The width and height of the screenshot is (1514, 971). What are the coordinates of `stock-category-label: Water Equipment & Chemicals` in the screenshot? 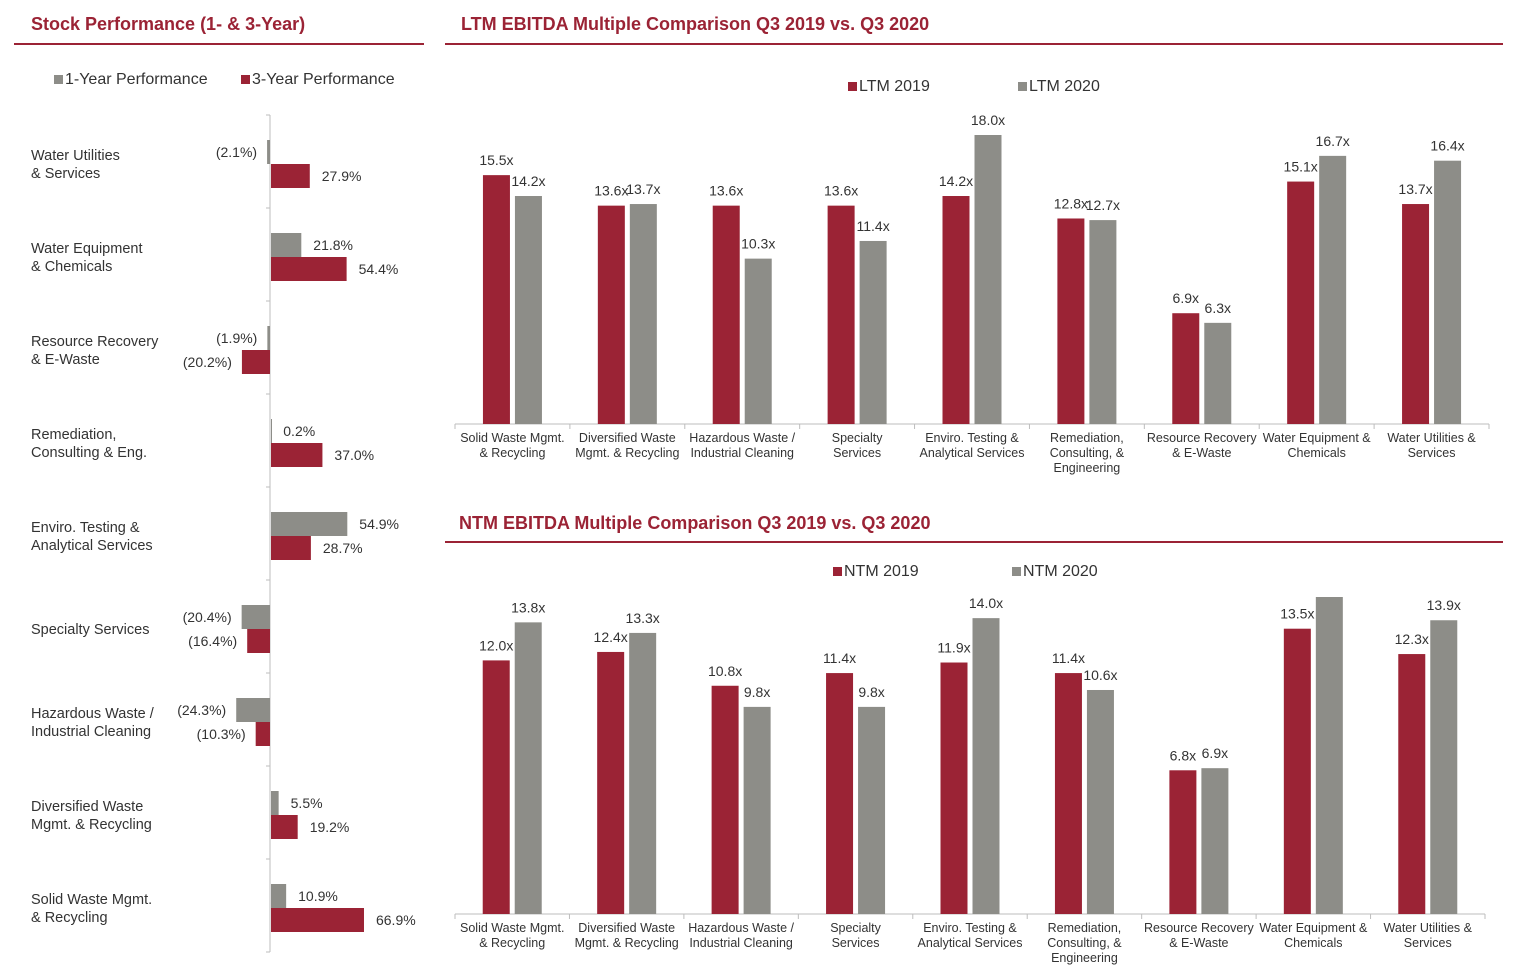 It's located at (86, 258).